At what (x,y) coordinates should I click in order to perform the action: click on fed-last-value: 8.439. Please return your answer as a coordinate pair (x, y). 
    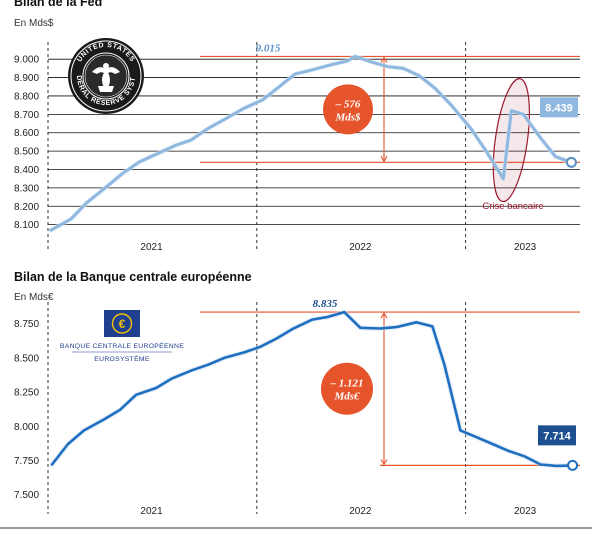
    Looking at the image, I should click on (559, 108).